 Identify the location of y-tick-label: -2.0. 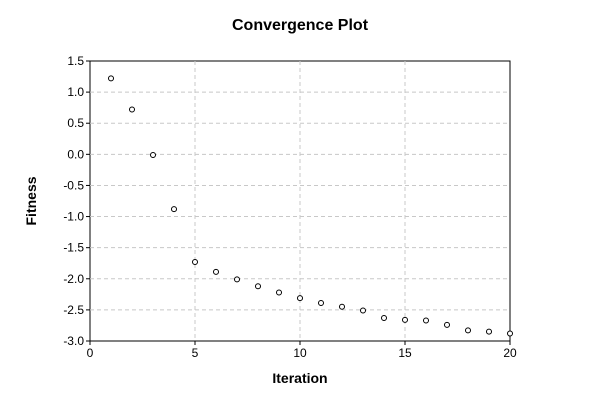
(73, 279).